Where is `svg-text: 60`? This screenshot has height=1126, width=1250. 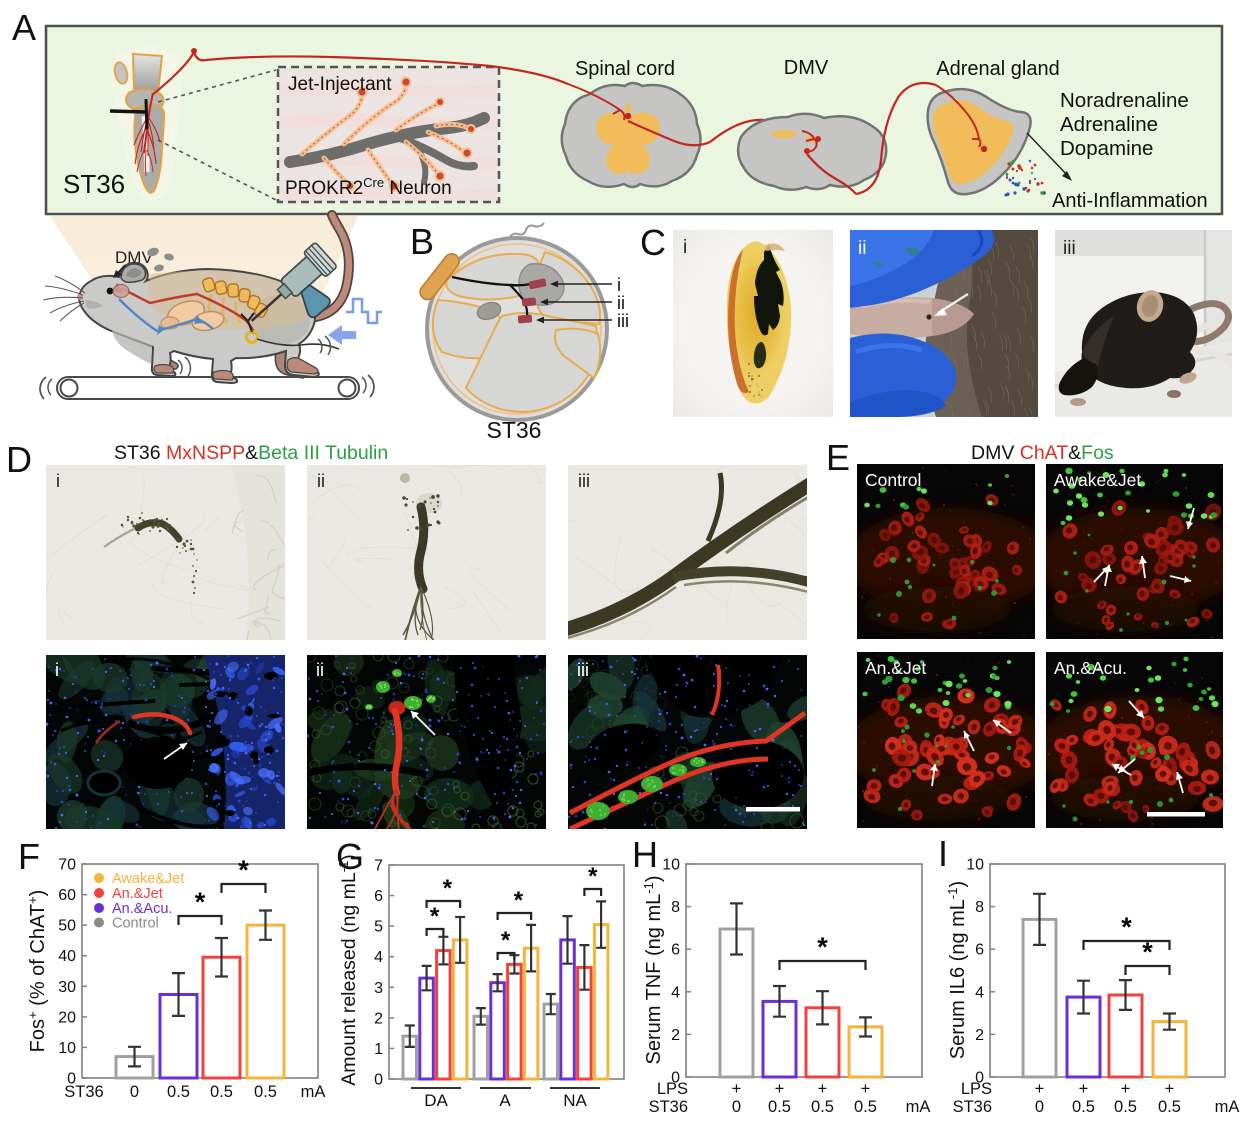
svg-text: 60 is located at coordinates (67, 895).